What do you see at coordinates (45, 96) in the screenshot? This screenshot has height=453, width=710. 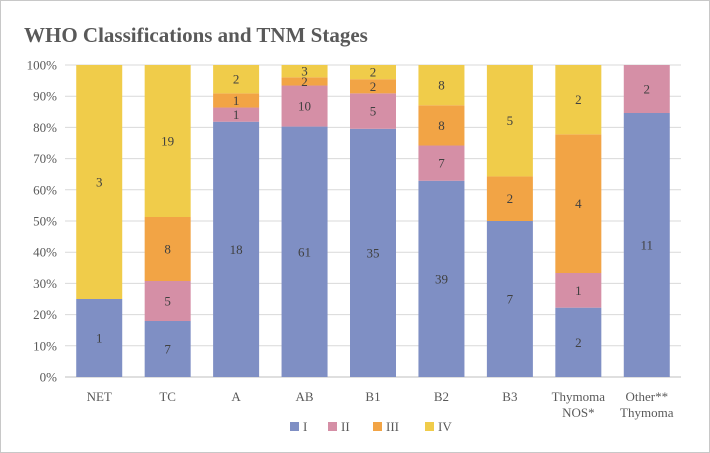 I see `y-tick-label: 90%` at bounding box center [45, 96].